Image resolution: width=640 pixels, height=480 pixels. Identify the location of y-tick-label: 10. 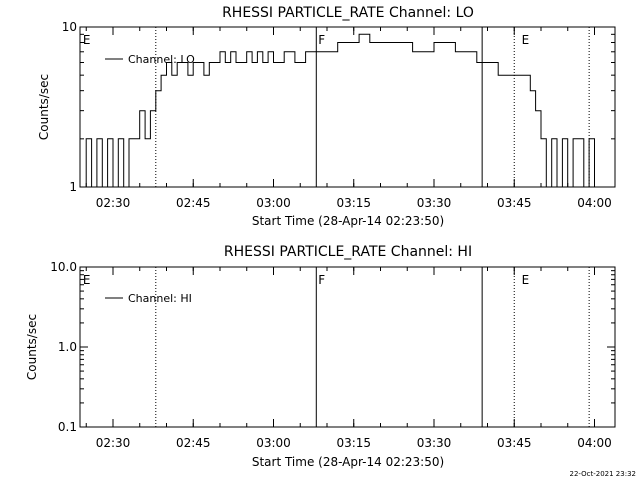
(69, 27).